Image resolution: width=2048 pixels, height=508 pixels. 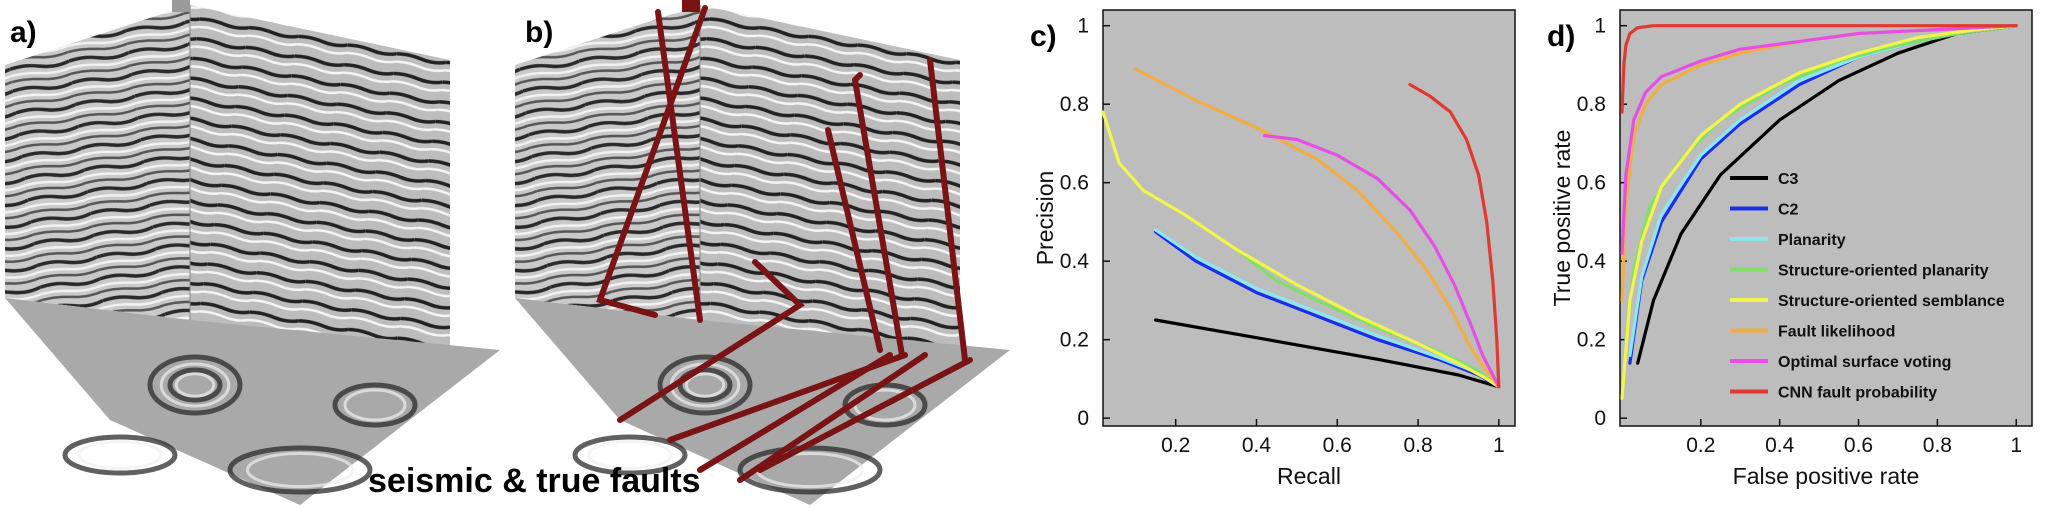 I want to click on panel-label-a: a), so click(x=23, y=32).